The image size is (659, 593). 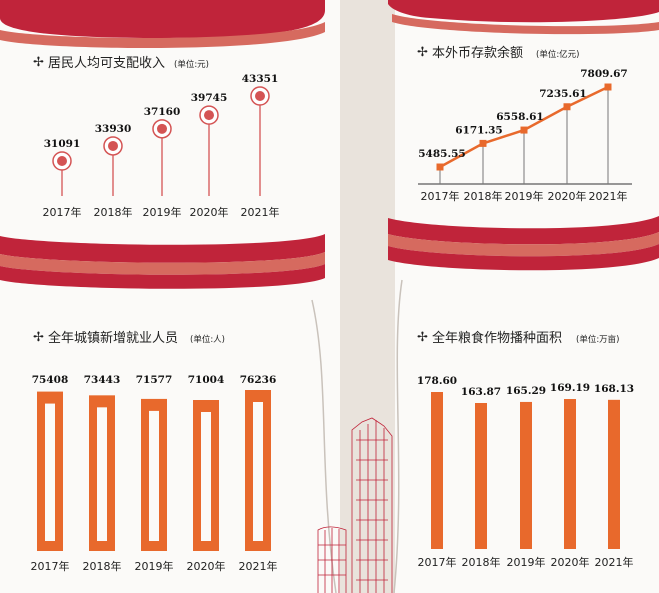 I want to click on data-label: 7235.61, so click(x=563, y=94).